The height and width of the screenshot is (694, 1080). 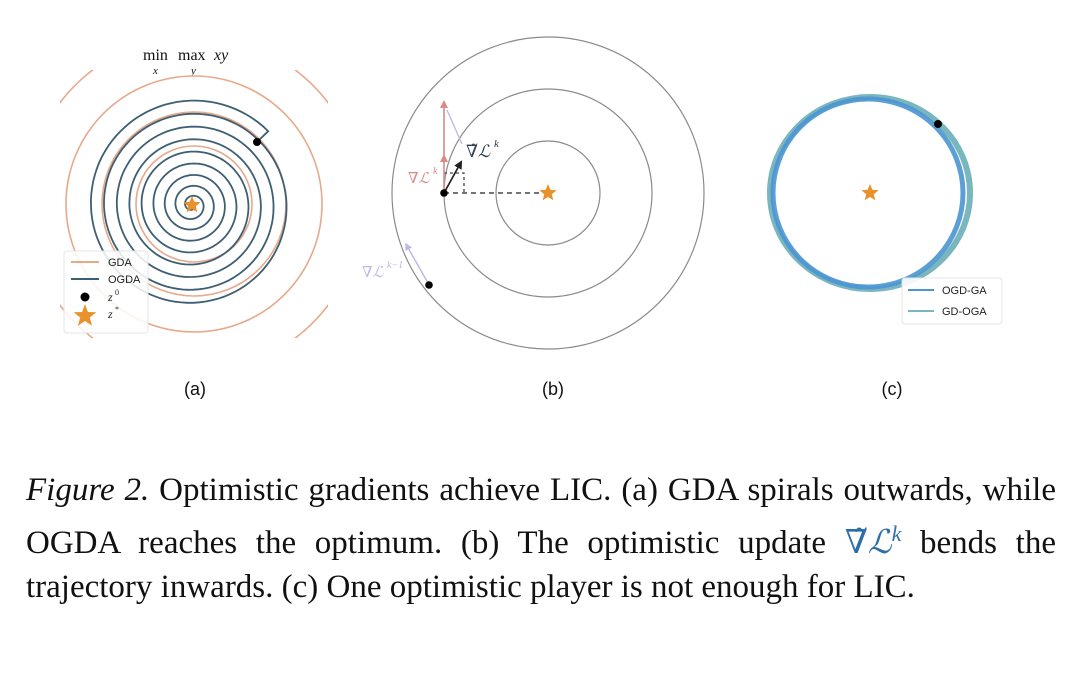 What do you see at coordinates (192, 55) in the screenshot?
I see `panel-a-title-max: max` at bounding box center [192, 55].